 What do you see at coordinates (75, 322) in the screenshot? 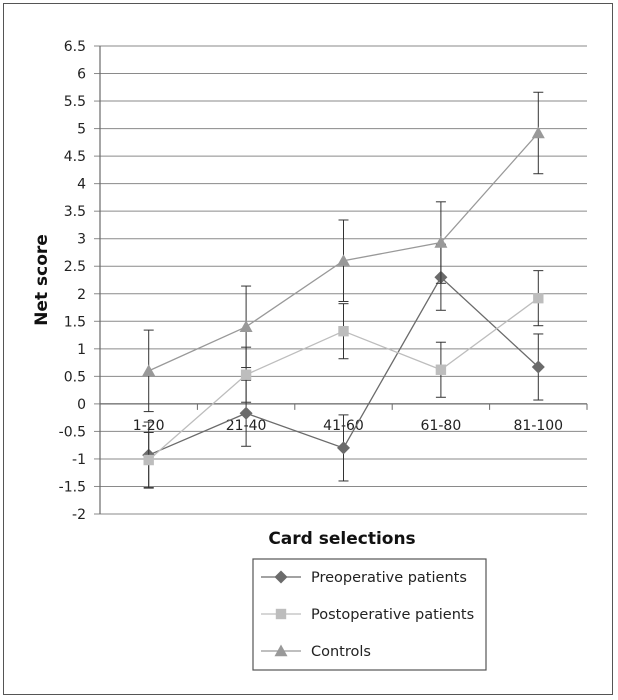
I see `y-tick-label: 1.5` at bounding box center [75, 322].